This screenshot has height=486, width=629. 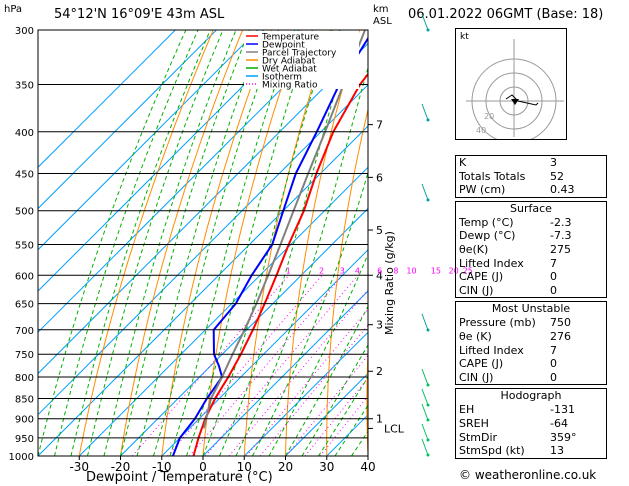 What do you see at coordinates (553, 350) in the screenshot?
I see `index-value: 7` at bounding box center [553, 350].